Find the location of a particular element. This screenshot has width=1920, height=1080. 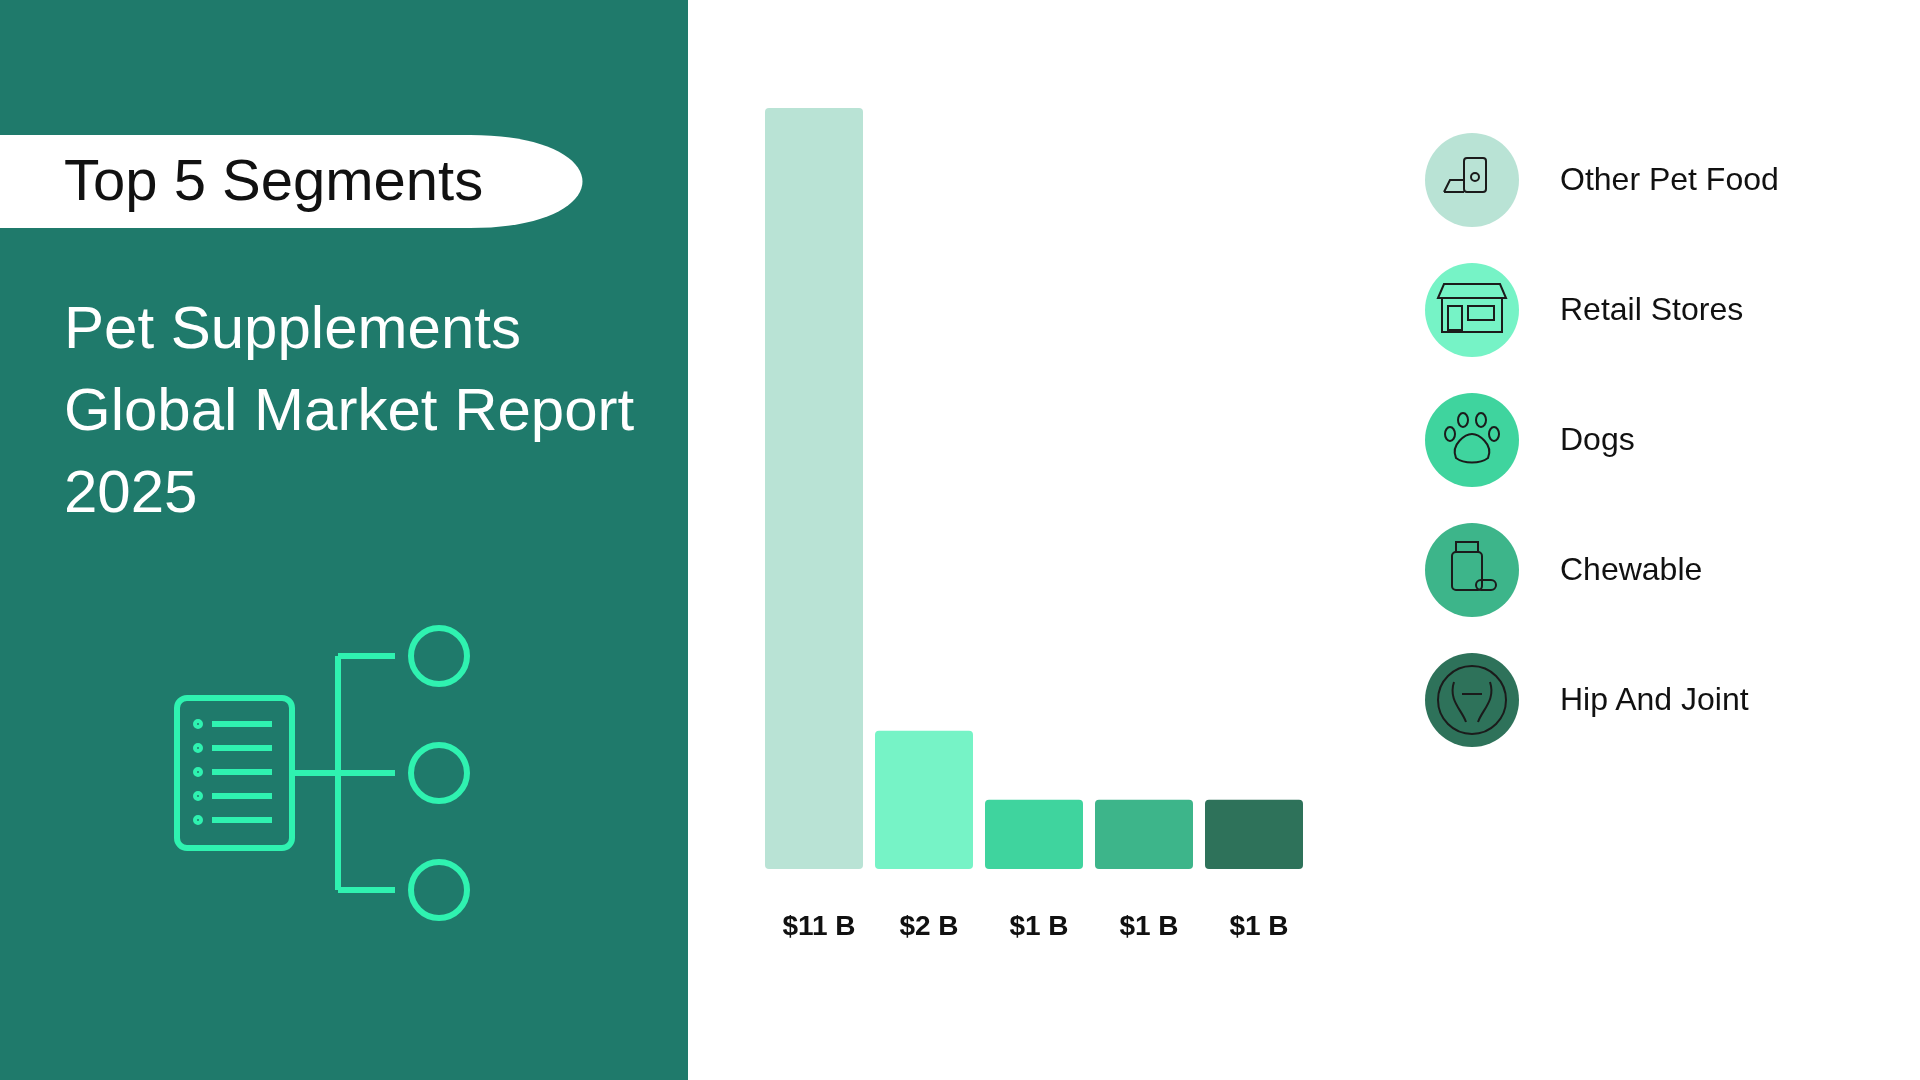

text: Chewable is located at coordinates (1631, 569).